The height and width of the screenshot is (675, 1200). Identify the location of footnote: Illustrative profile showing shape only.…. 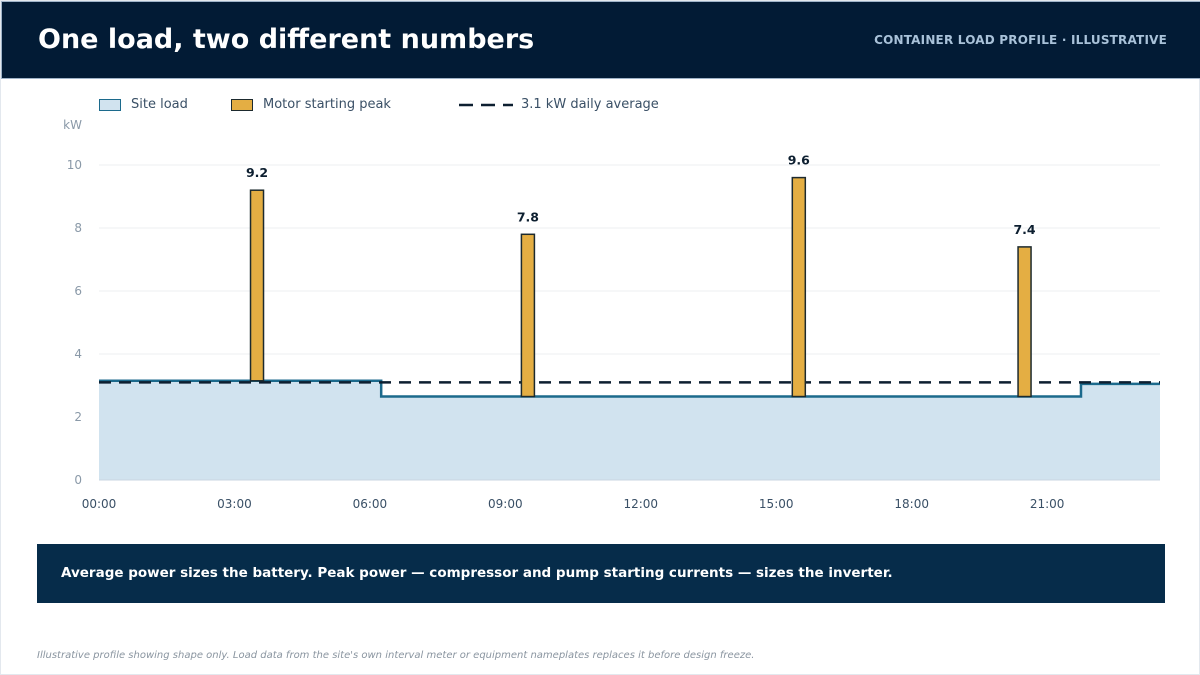
(396, 655).